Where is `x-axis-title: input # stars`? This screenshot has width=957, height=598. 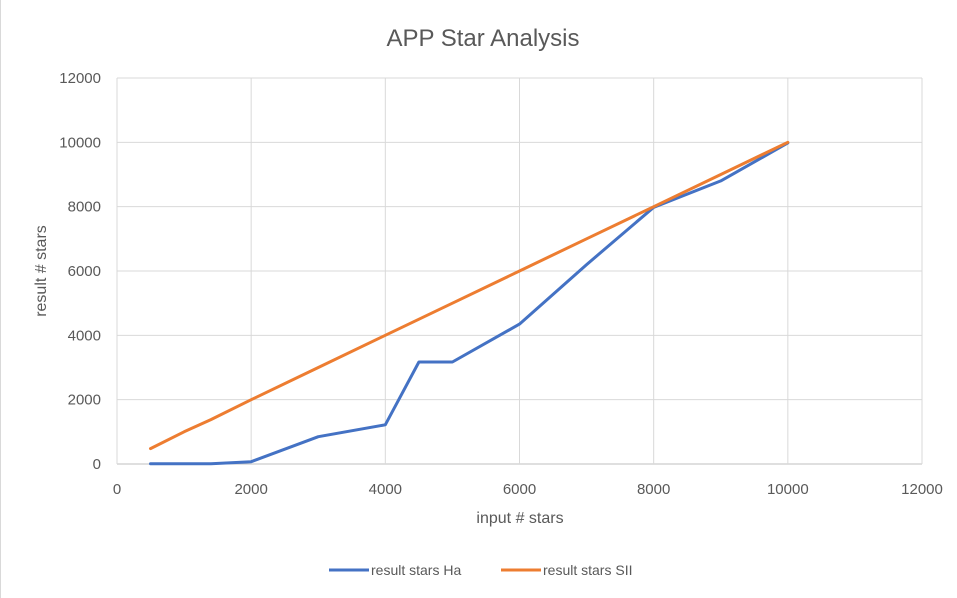
x-axis-title: input # stars is located at coordinates (519, 518).